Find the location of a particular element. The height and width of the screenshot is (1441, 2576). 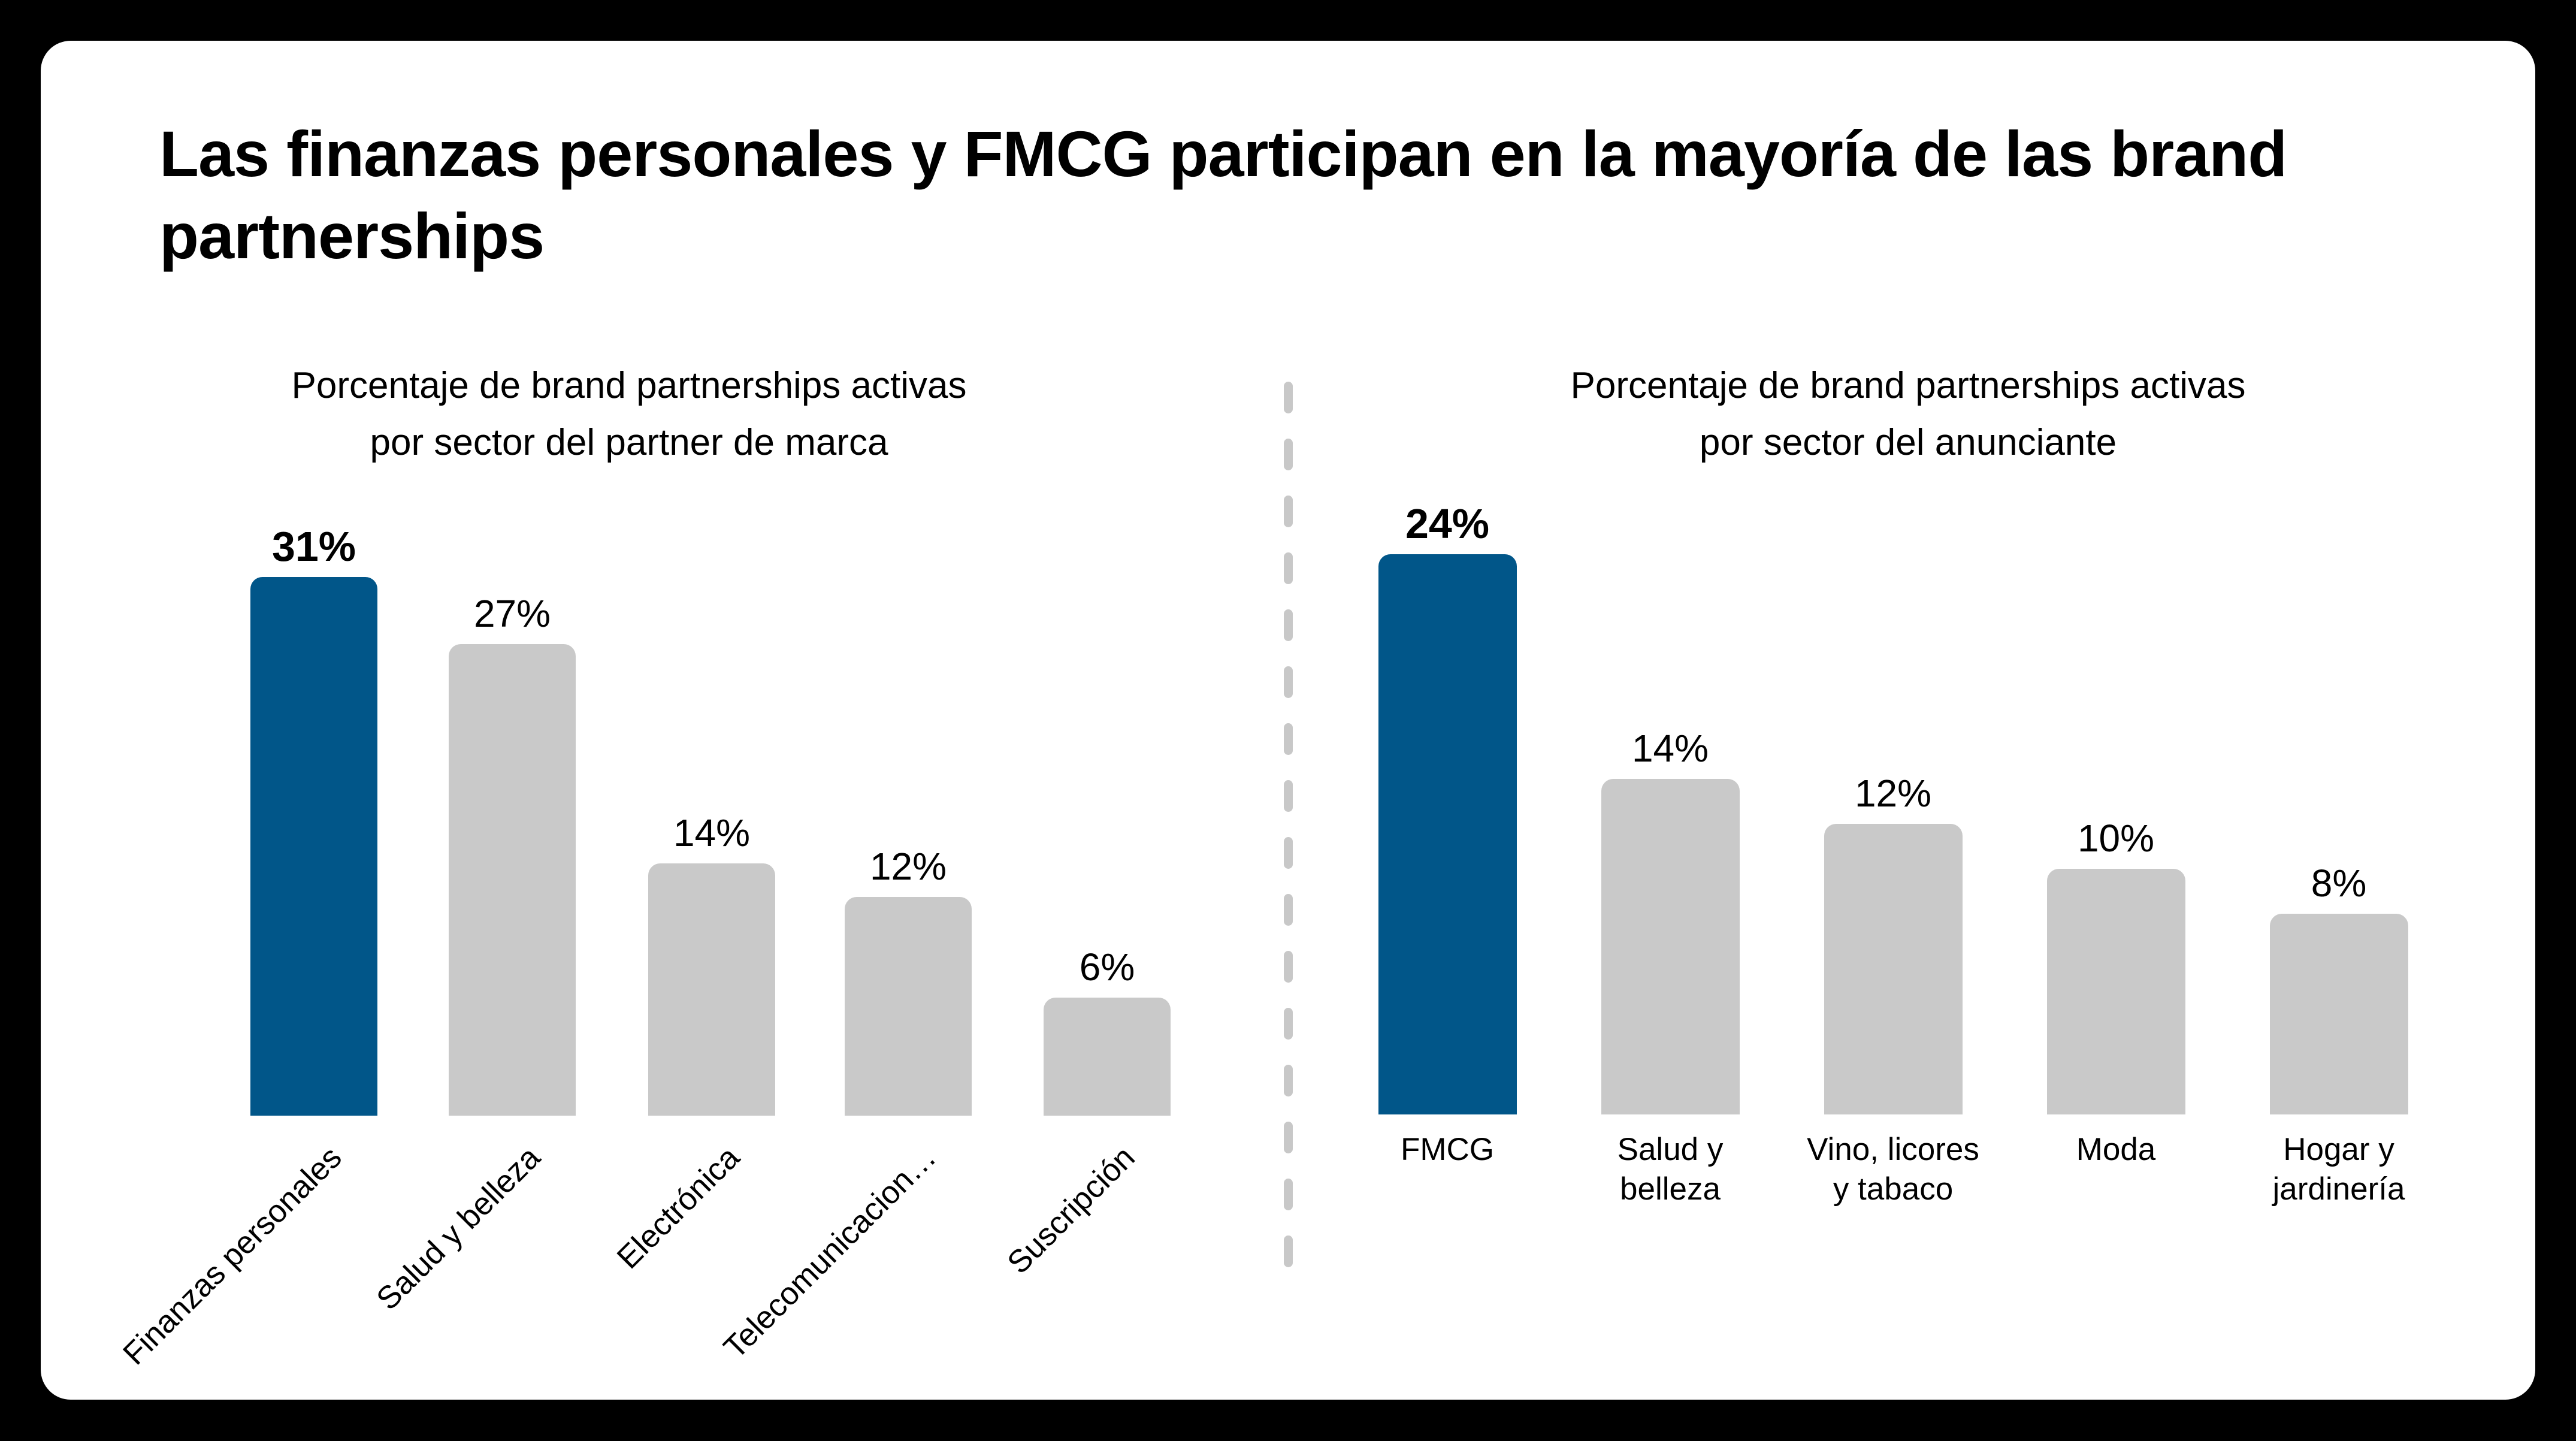

value-label: 27% is located at coordinates (512, 613).